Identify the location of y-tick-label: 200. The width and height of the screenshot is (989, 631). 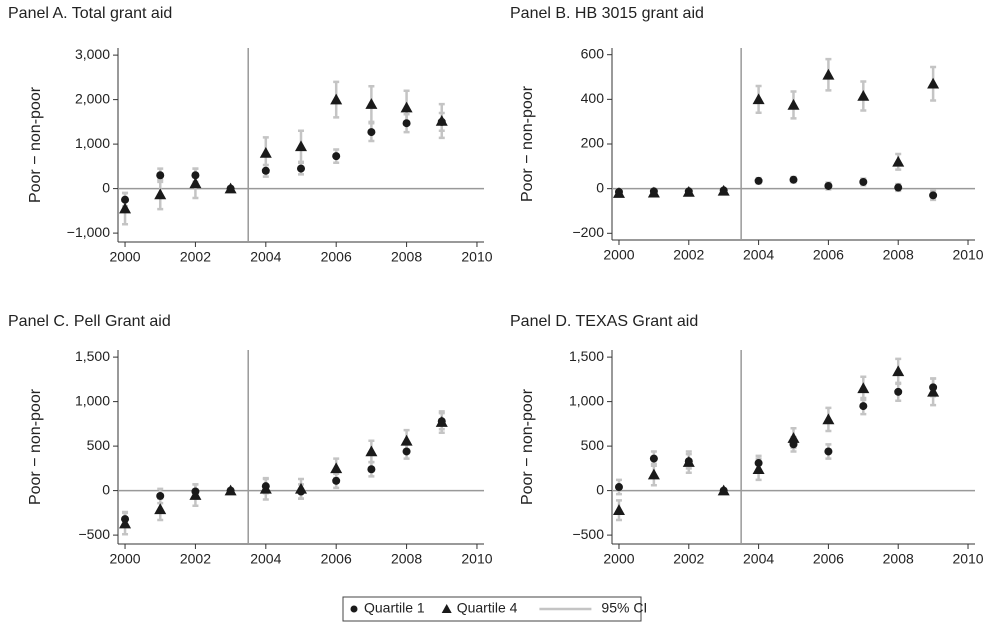
(593, 143).